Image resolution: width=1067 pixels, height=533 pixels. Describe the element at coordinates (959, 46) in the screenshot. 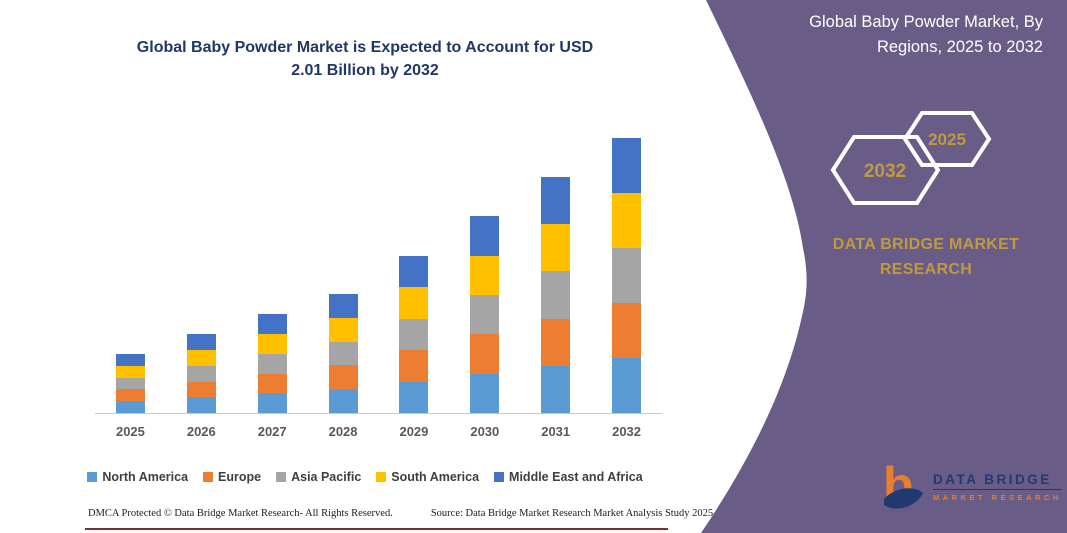

I see `panel-title-line2: Regions, 2025 to 2032` at that location.